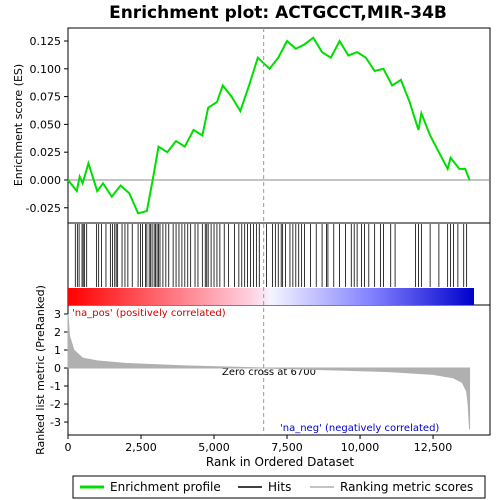 The image size is (500, 500). Describe the element at coordinates (18, 125) in the screenshot. I see `y-label: Enrichment score (ES)` at that location.